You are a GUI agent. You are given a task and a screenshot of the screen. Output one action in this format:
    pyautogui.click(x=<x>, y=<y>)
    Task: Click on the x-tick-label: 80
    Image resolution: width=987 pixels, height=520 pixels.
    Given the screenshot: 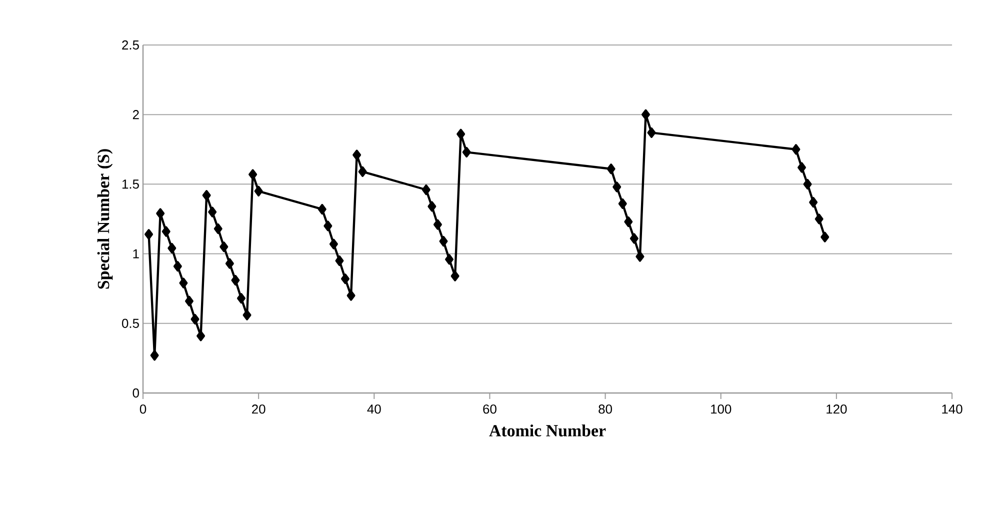 What is the action you would take?
    pyautogui.click(x=605, y=409)
    